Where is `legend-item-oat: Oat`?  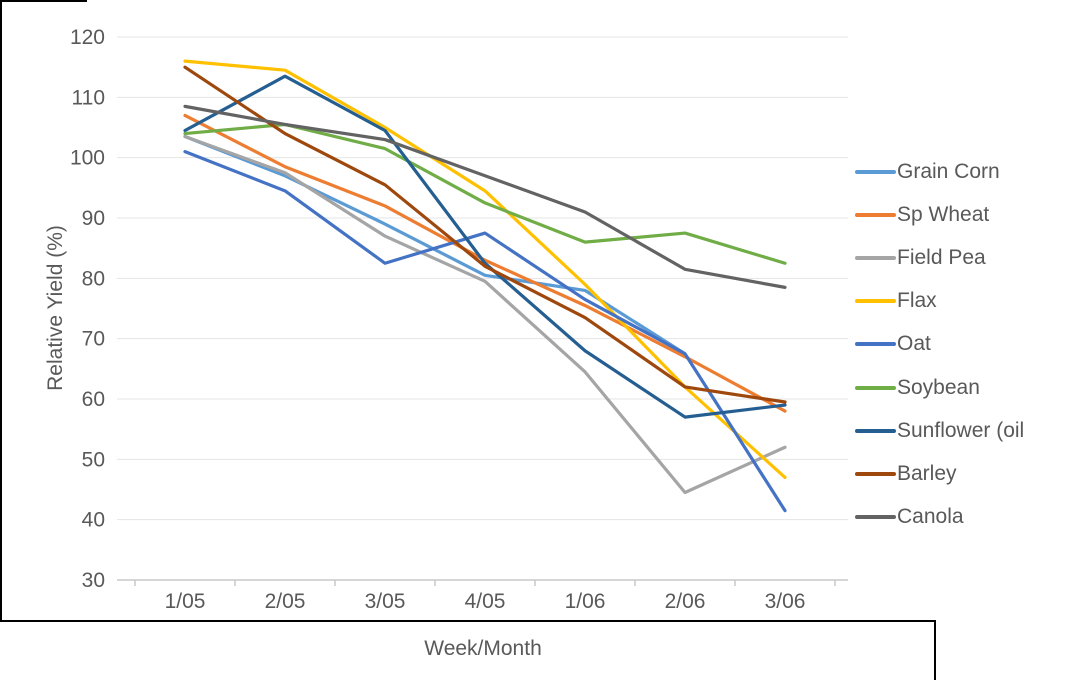 legend-item-oat: Oat is located at coordinates (939, 344).